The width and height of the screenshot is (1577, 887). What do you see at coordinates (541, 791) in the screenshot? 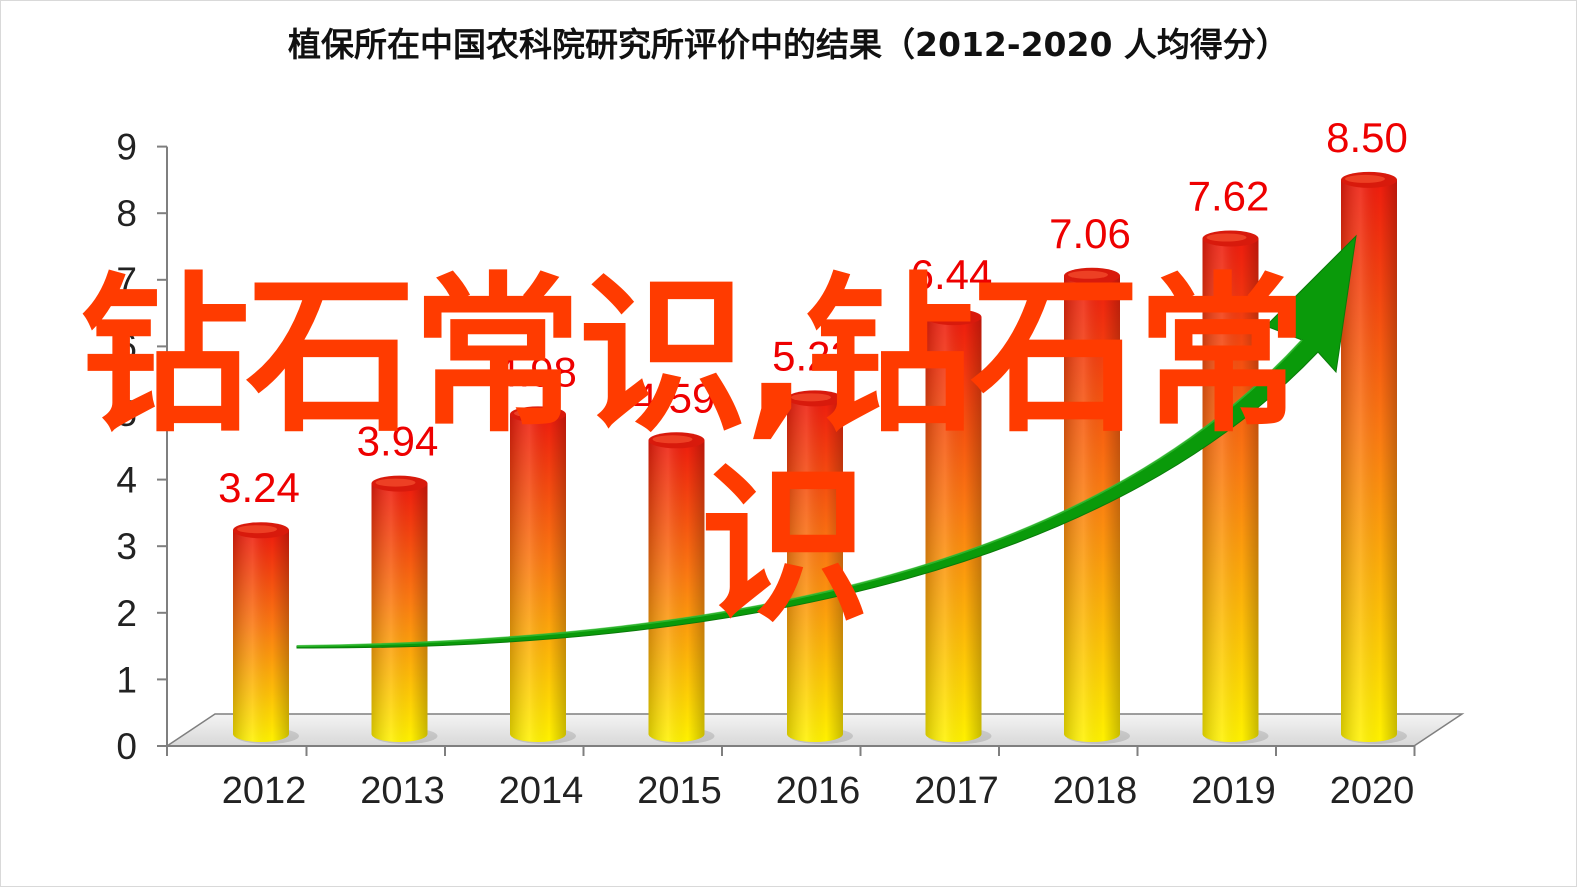
I see `x-tick-label: 2014` at bounding box center [541, 791].